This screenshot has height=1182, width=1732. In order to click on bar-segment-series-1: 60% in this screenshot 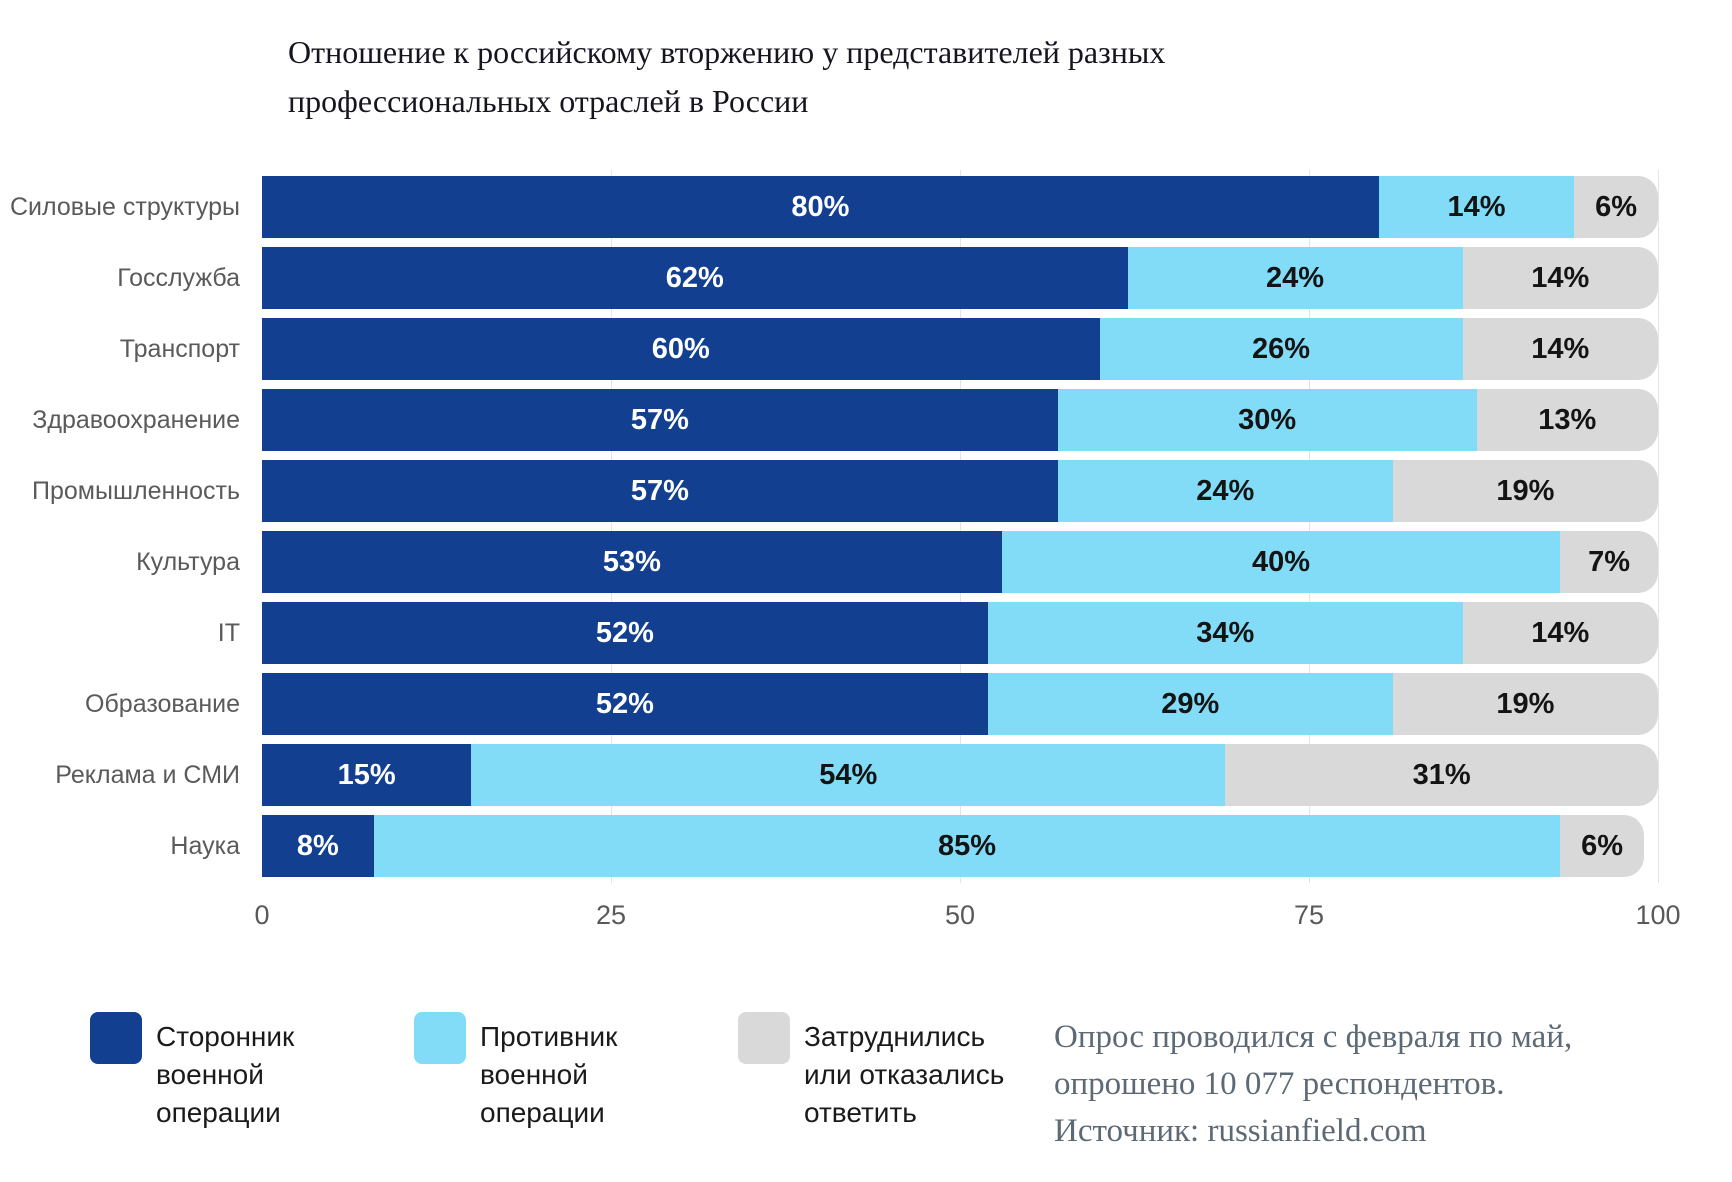, I will do `click(681, 349)`.